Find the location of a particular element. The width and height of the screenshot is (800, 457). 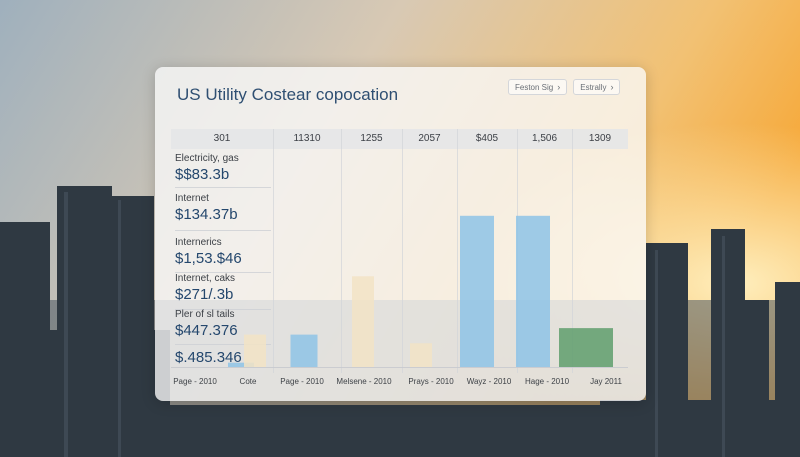

row-label: Electricity, gas is located at coordinates (207, 158).